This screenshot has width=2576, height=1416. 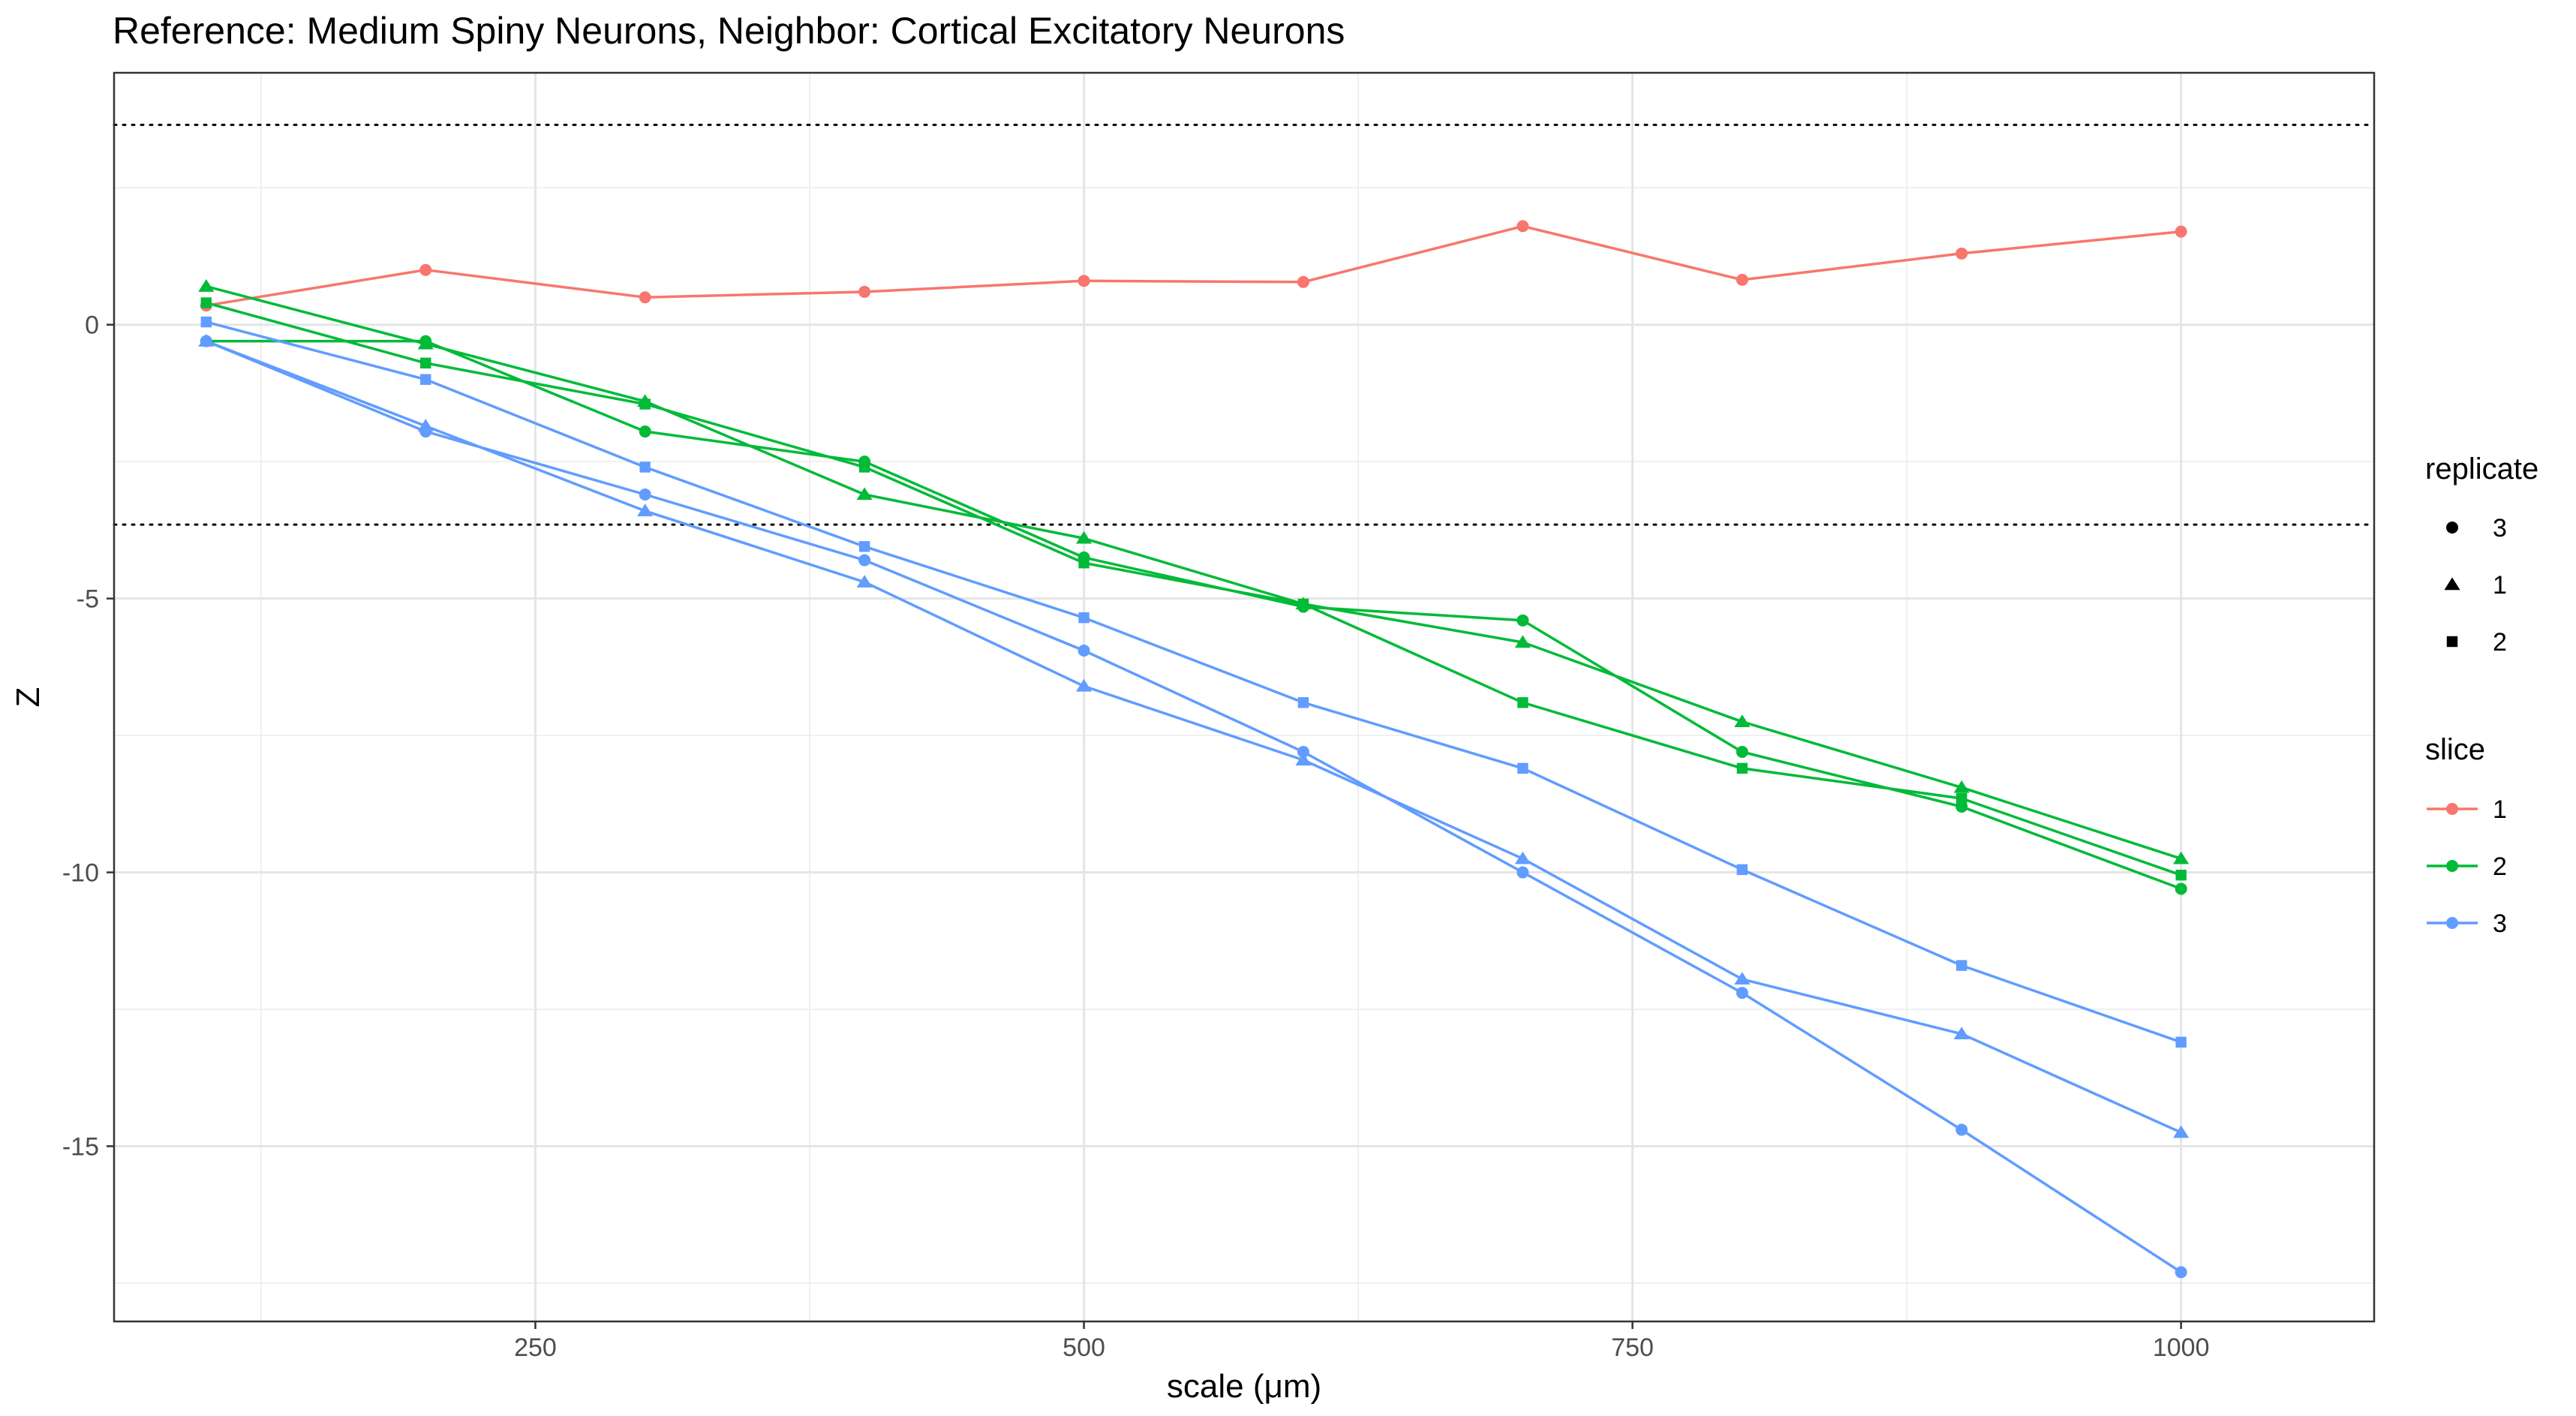 What do you see at coordinates (535, 1347) in the screenshot?
I see `x-tick-label: 250` at bounding box center [535, 1347].